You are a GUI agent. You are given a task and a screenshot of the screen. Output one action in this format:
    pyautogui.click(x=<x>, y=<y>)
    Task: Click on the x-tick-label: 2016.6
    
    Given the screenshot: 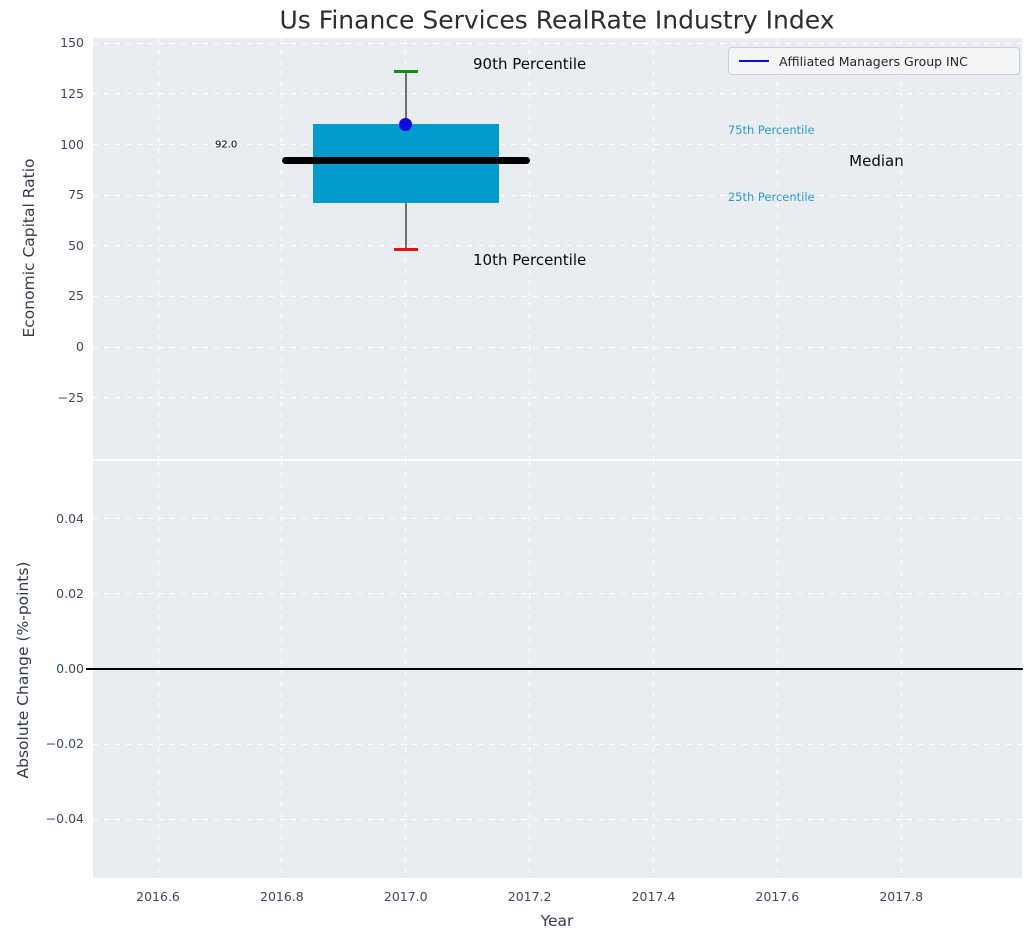 What is the action you would take?
    pyautogui.click(x=158, y=896)
    